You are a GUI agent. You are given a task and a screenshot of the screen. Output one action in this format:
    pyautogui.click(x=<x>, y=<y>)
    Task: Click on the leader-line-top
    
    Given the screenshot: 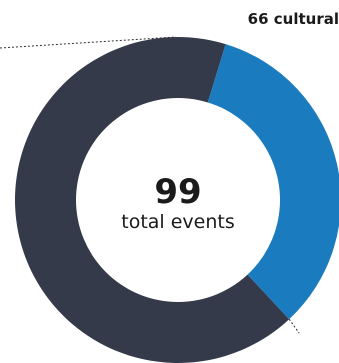 What is the action you would take?
    pyautogui.click(x=88, y=42)
    